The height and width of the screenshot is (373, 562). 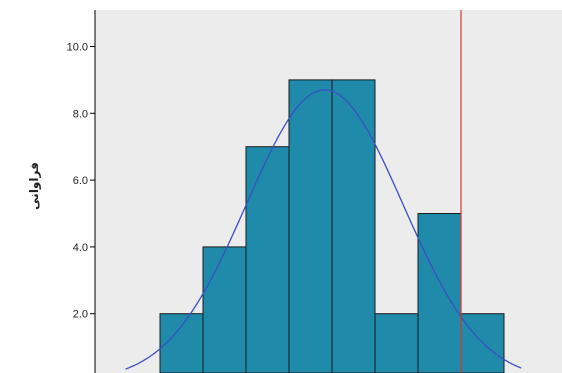 What do you see at coordinates (77, 48) in the screenshot?
I see `y-tick-label: 10.0` at bounding box center [77, 48].